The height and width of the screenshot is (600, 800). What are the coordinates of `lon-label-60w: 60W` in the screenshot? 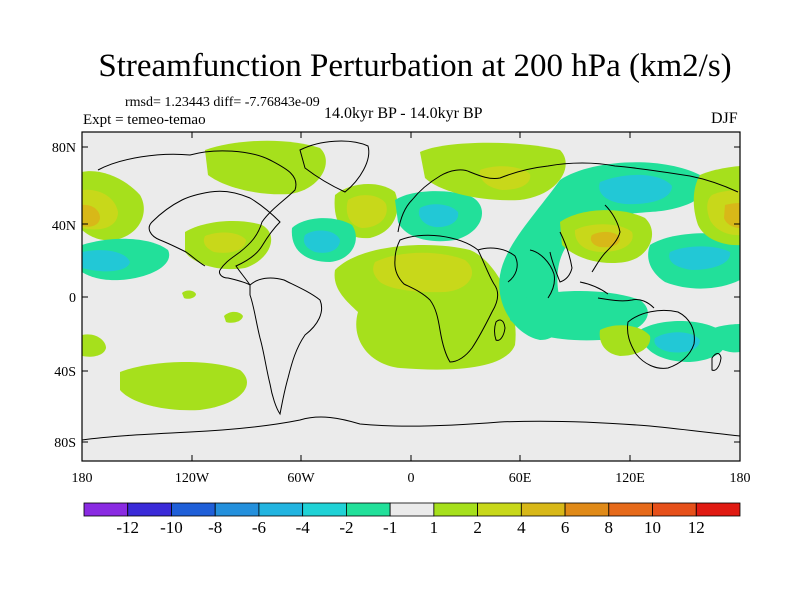 It's located at (301, 478).